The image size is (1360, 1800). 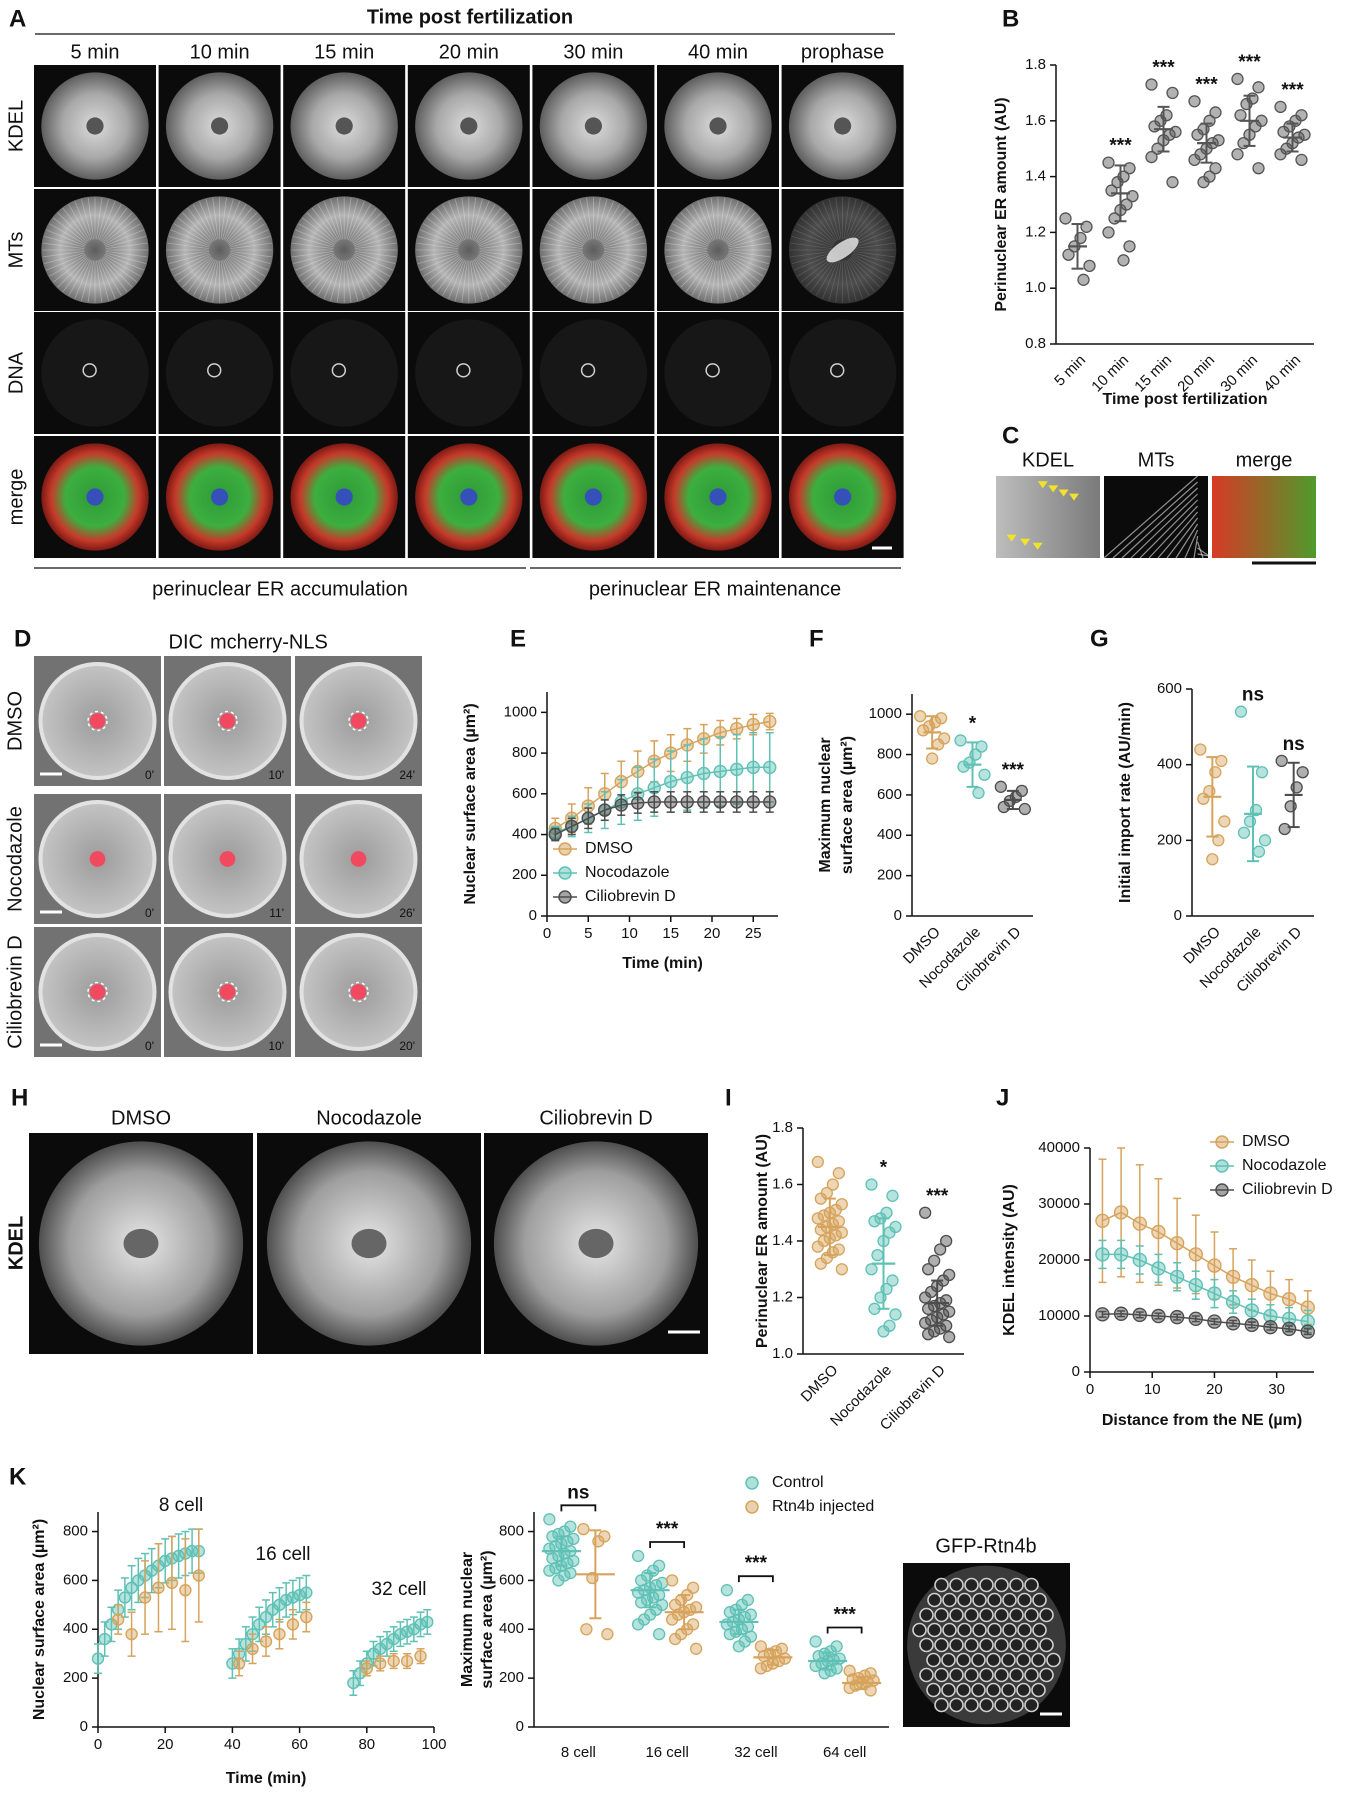 What do you see at coordinates (98, 1744) in the screenshot?
I see `x-tick-label: 0` at bounding box center [98, 1744].